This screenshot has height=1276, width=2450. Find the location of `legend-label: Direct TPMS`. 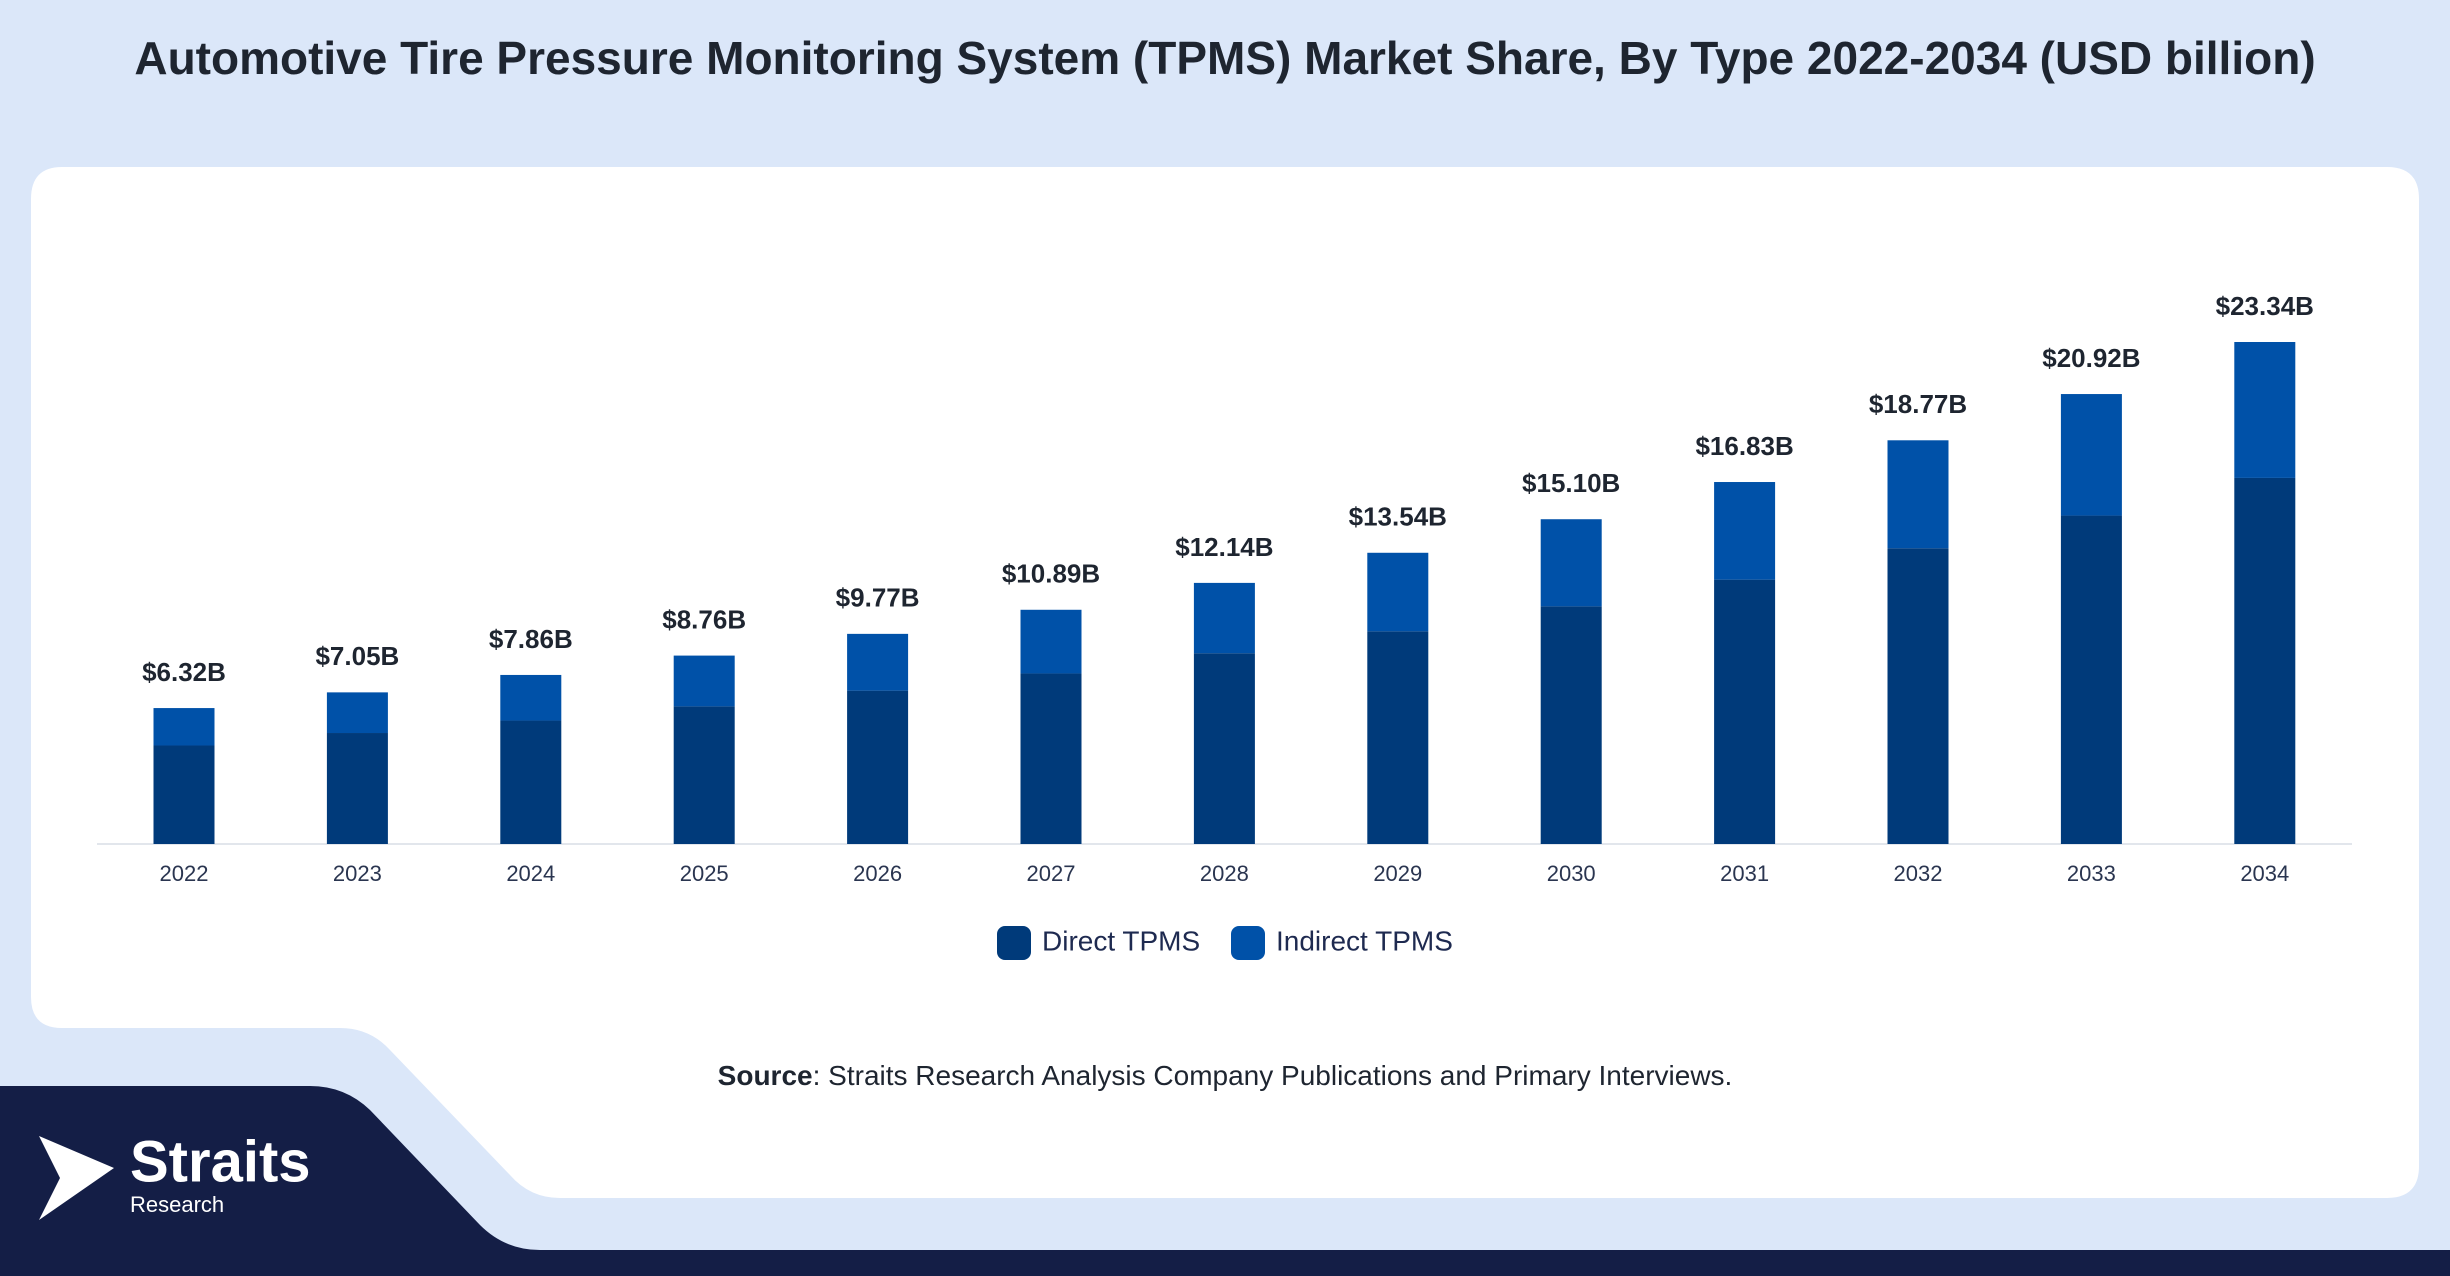

legend-label: Direct TPMS is located at coordinates (1121, 940).